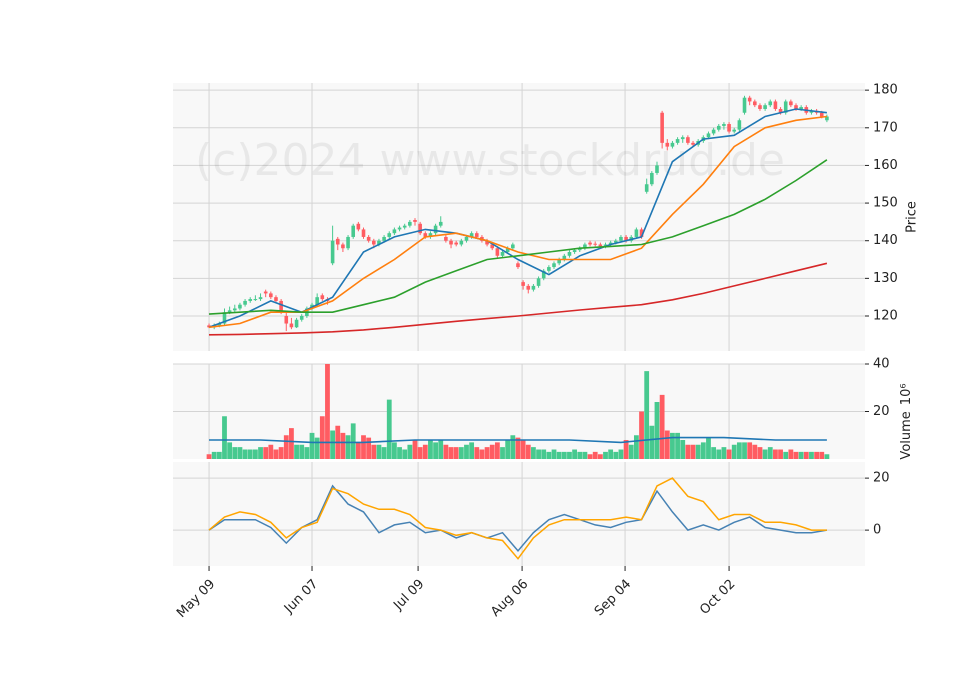  What do you see at coordinates (885, 90) in the screenshot?
I see `y-tick-label: 180` at bounding box center [885, 90].